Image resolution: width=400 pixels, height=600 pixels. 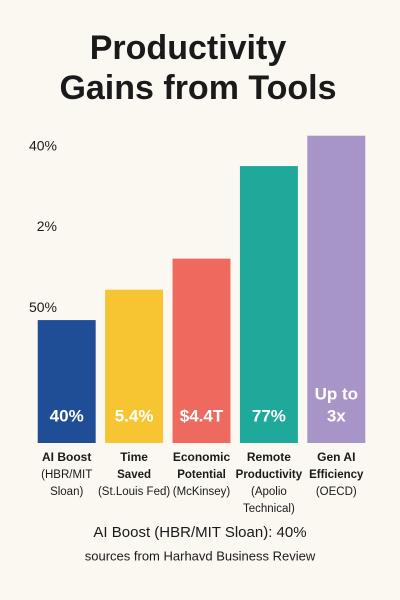 I want to click on x-tick-label: (McKinsey), so click(x=202, y=492).